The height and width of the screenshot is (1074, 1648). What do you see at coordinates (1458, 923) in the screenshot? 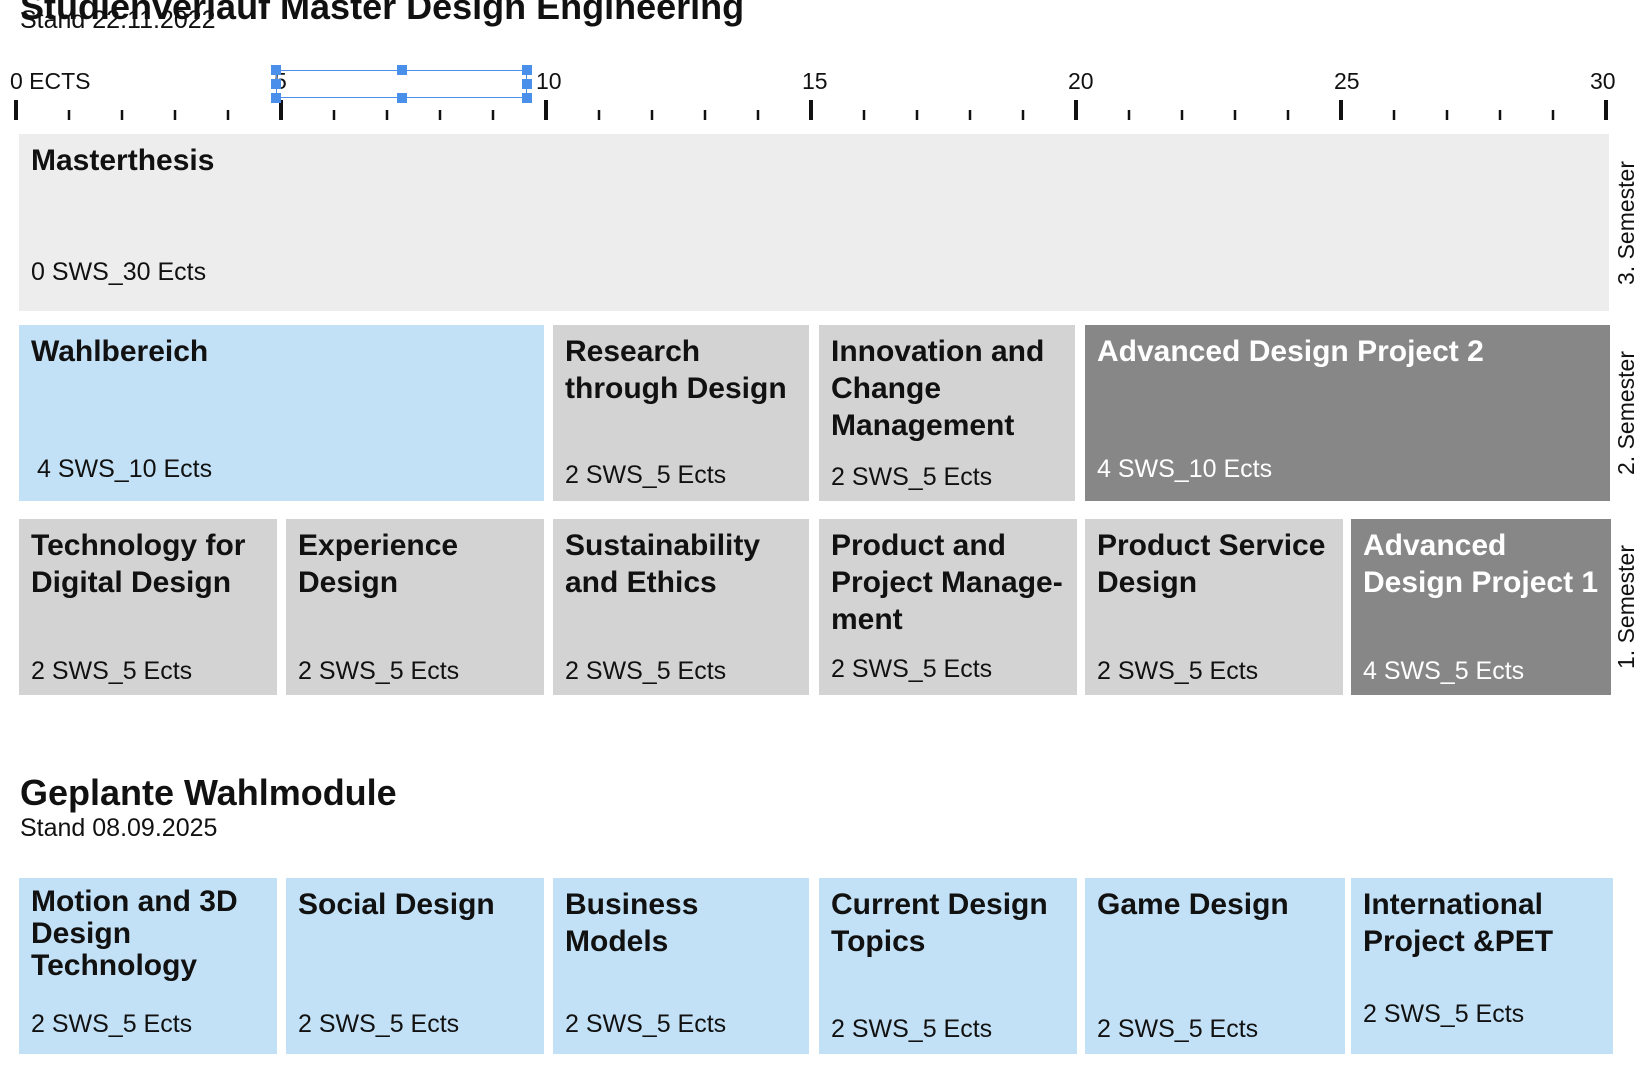
I see `module-name: International Project &PET` at bounding box center [1458, 923].